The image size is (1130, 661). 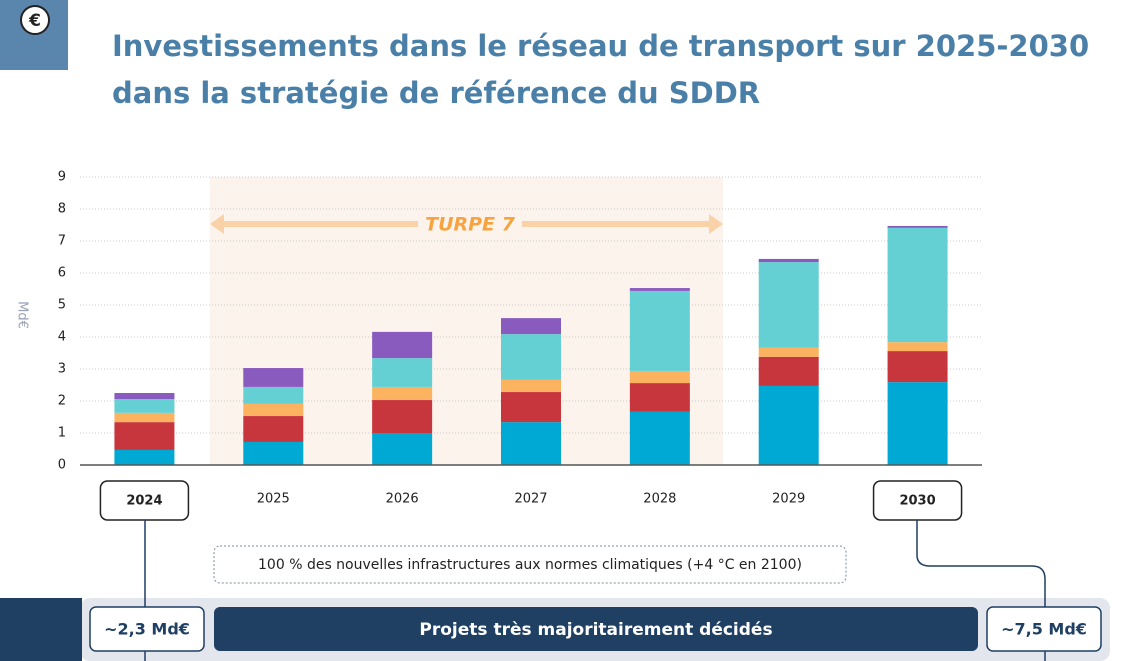 What do you see at coordinates (62, 305) in the screenshot?
I see `y-tick-label: 5` at bounding box center [62, 305].